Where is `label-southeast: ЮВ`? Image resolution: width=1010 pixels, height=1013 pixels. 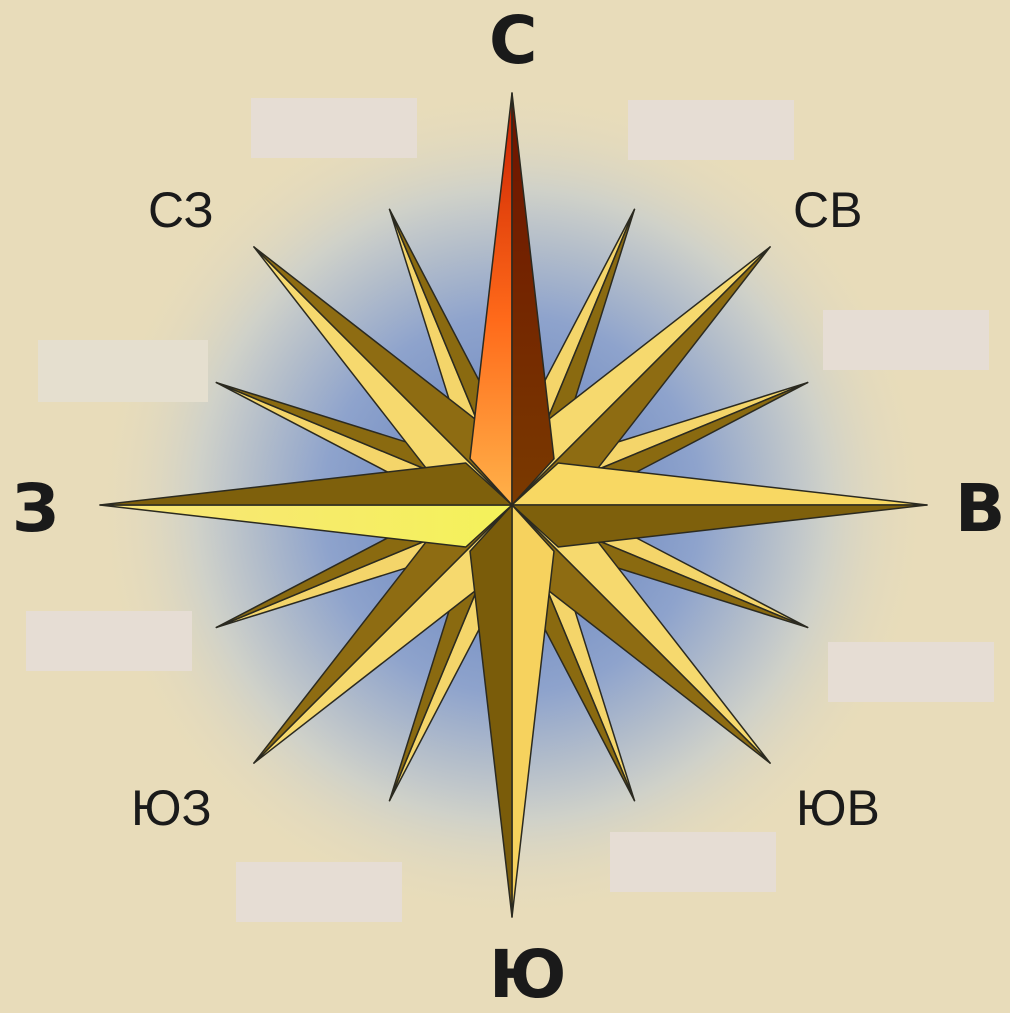
label-southeast: ЮВ is located at coordinates (838, 808).